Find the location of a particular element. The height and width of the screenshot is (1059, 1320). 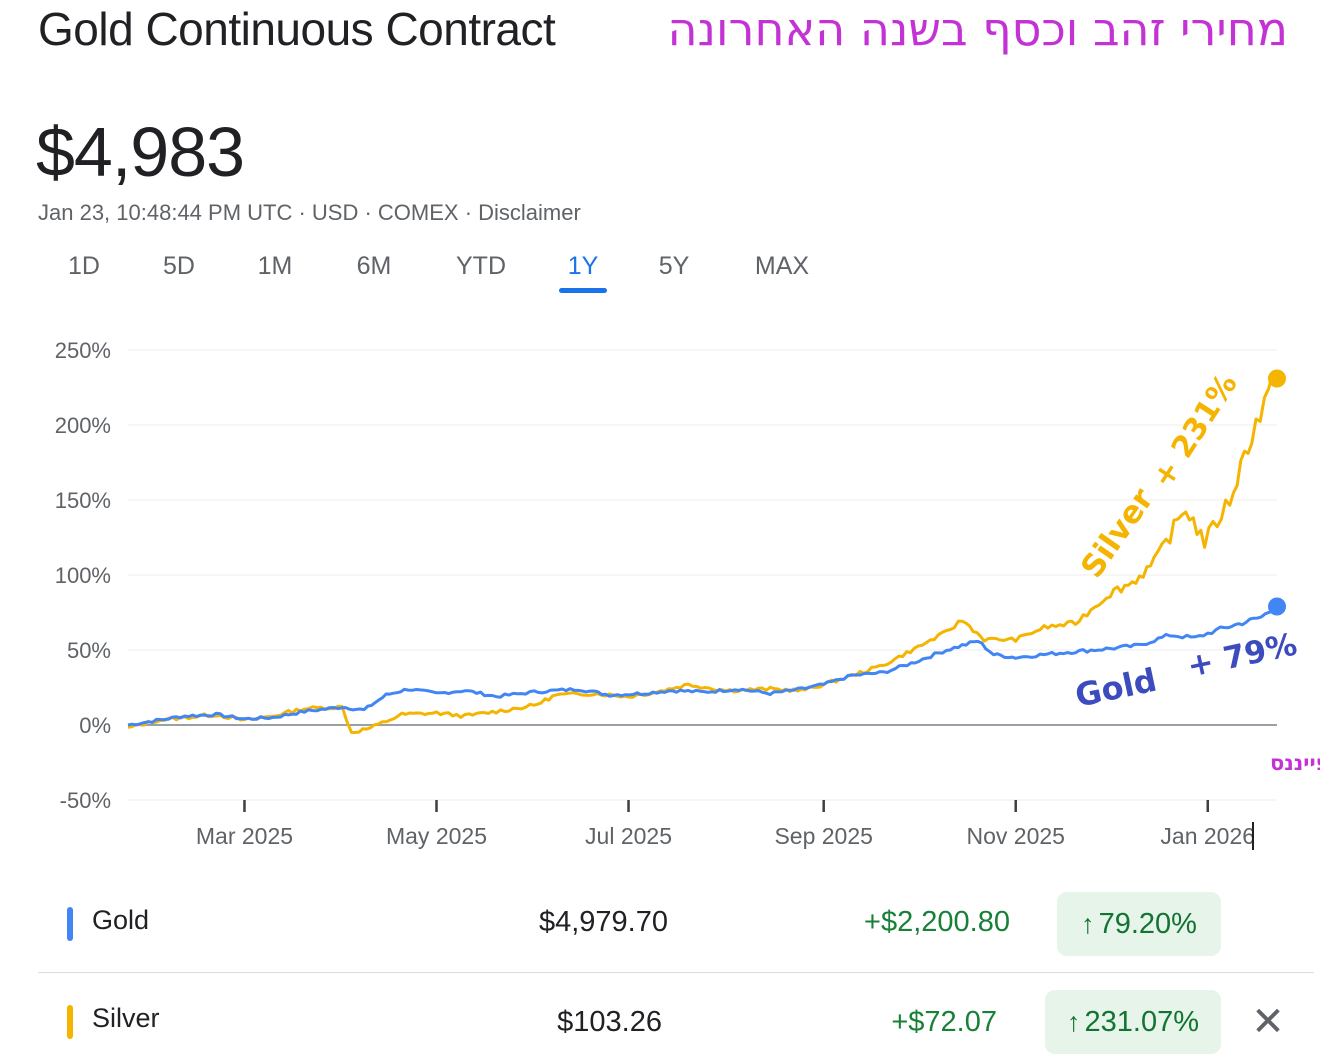

x-tick-label: Sep 2025 is located at coordinates (823, 836).